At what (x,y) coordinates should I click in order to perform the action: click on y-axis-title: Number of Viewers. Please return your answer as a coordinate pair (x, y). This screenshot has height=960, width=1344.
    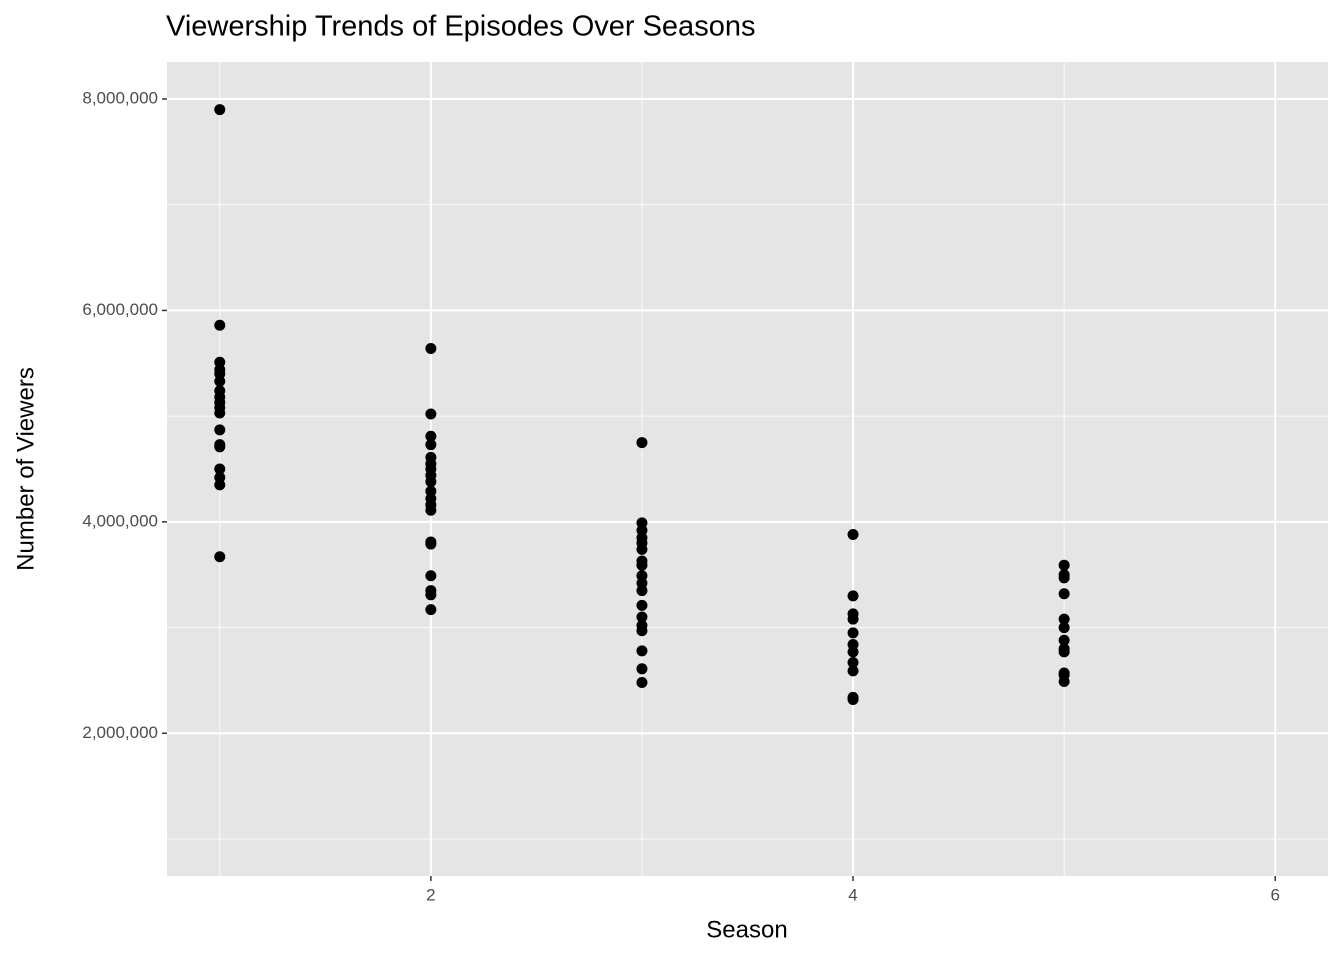
    Looking at the image, I should click on (25, 469).